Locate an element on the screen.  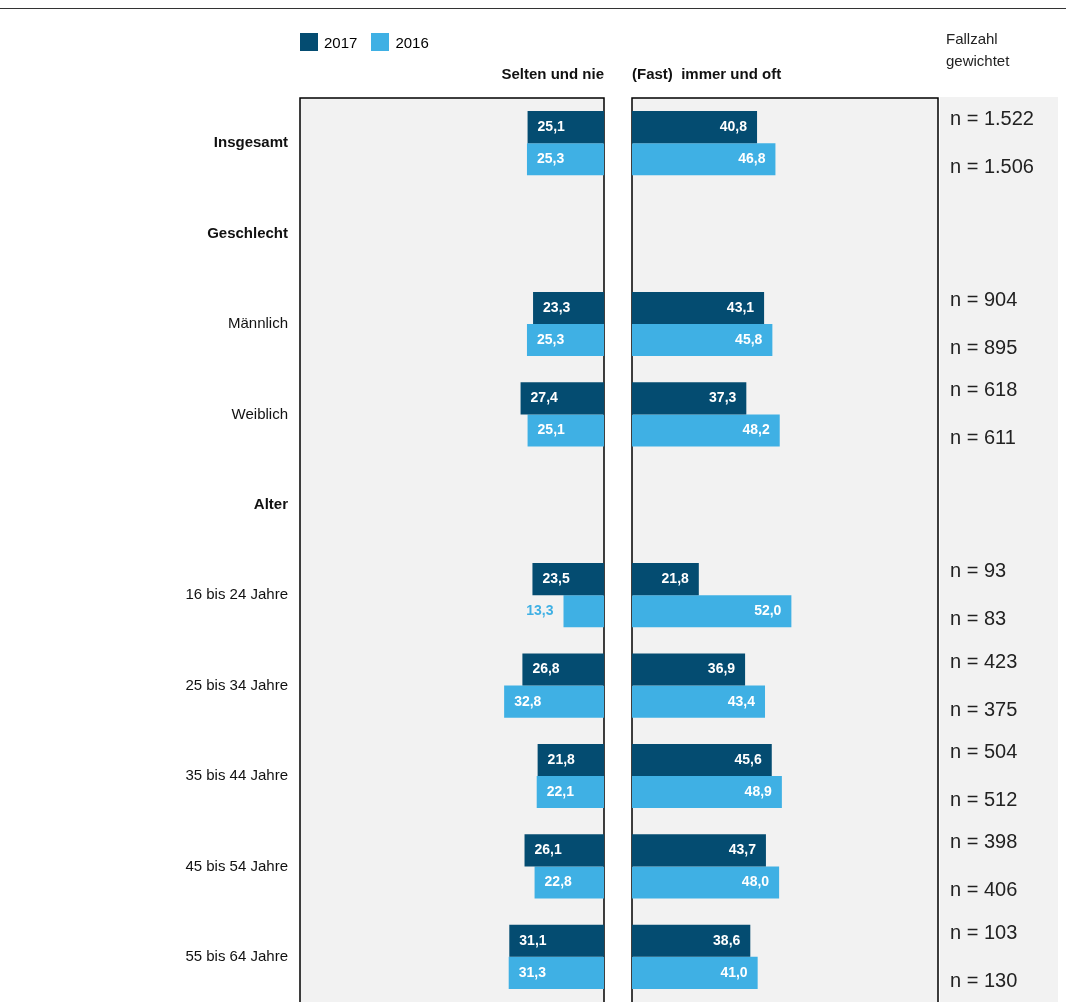
text: n = 1.522 is located at coordinates (992, 119).